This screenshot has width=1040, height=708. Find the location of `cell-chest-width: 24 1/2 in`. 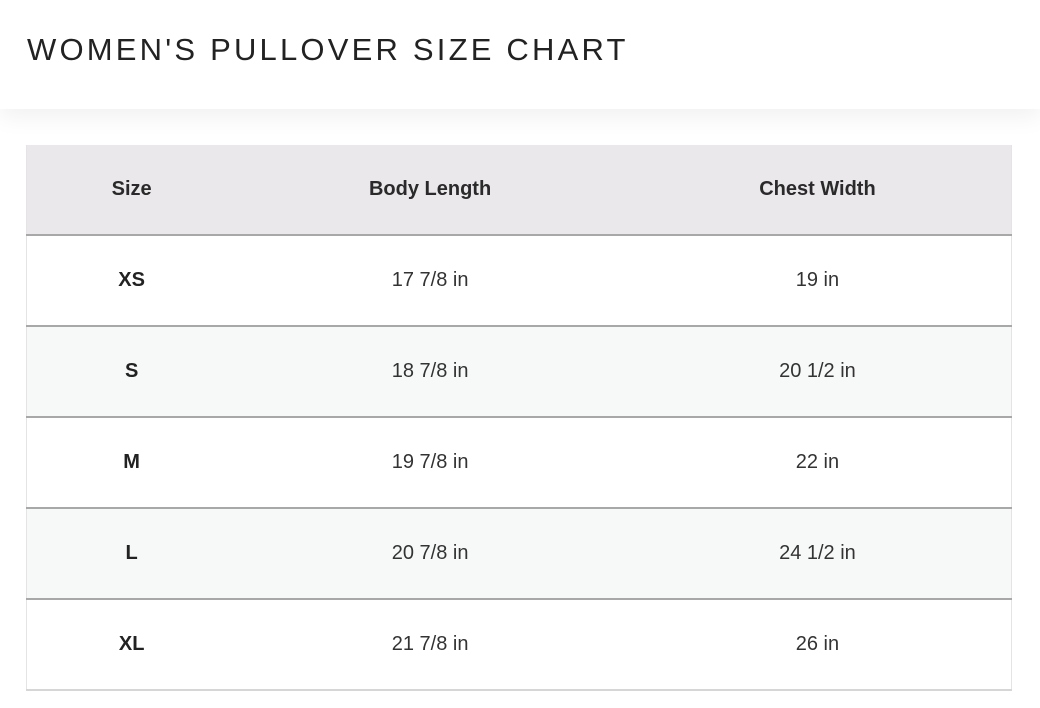

cell-chest-width: 24 1/2 in is located at coordinates (817, 554).